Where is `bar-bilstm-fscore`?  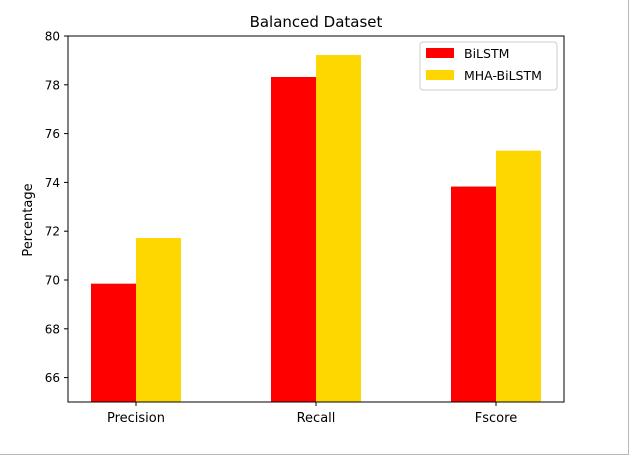
bar-bilstm-fscore is located at coordinates (473, 294).